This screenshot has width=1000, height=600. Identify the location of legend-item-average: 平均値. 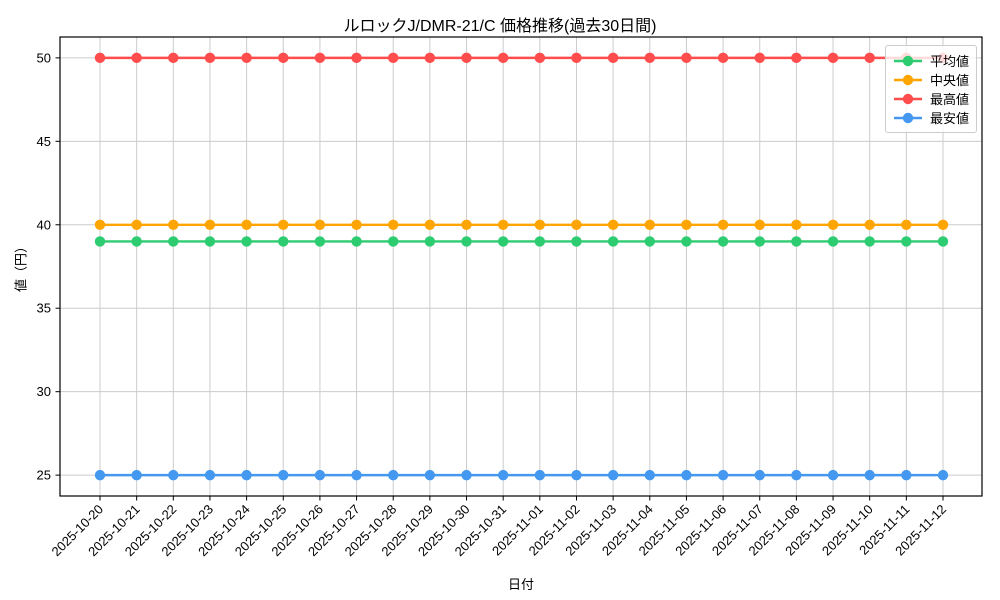
(931, 60).